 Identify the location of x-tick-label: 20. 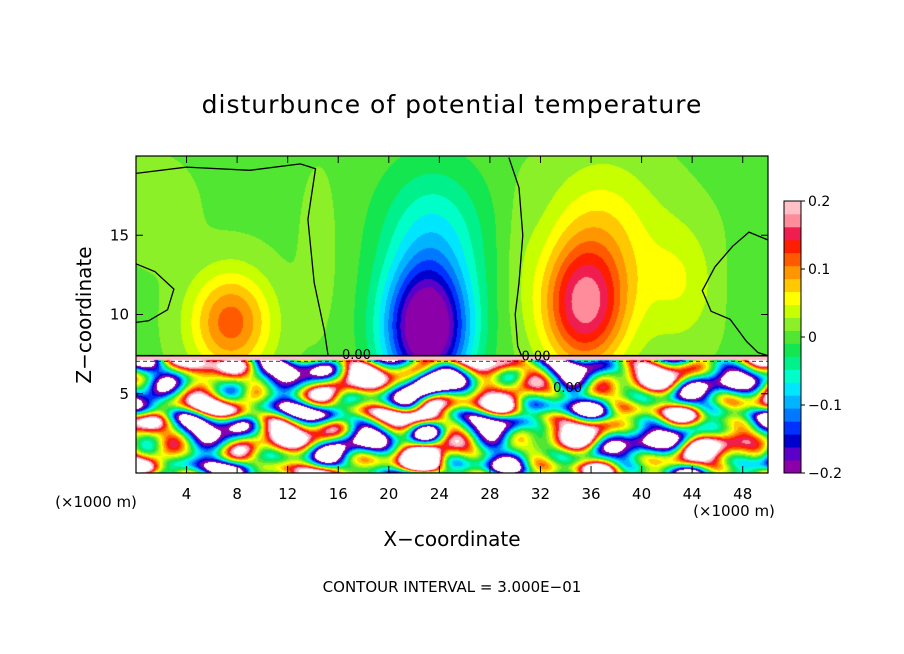
(388, 494).